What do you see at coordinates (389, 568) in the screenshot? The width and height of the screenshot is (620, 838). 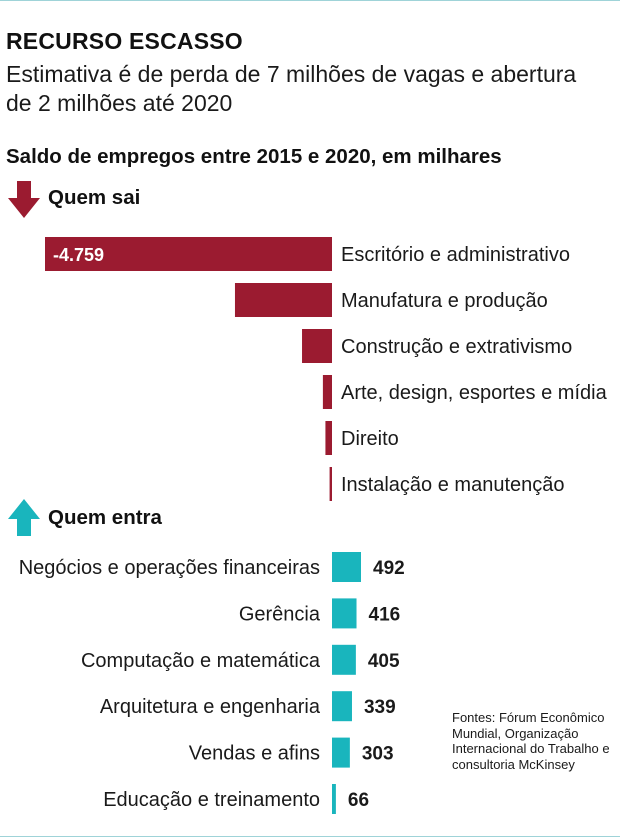 I see `data-label: 492` at bounding box center [389, 568].